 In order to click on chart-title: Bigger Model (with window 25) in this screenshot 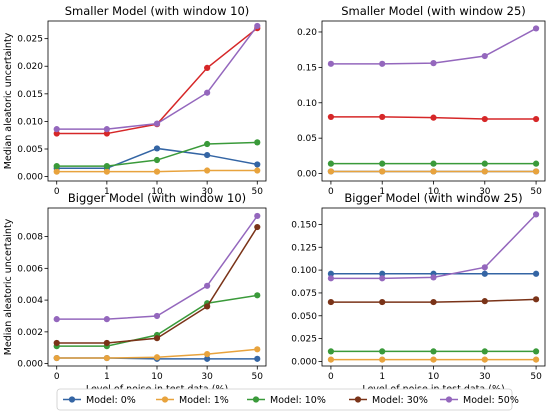, I will do `click(433, 198)`.